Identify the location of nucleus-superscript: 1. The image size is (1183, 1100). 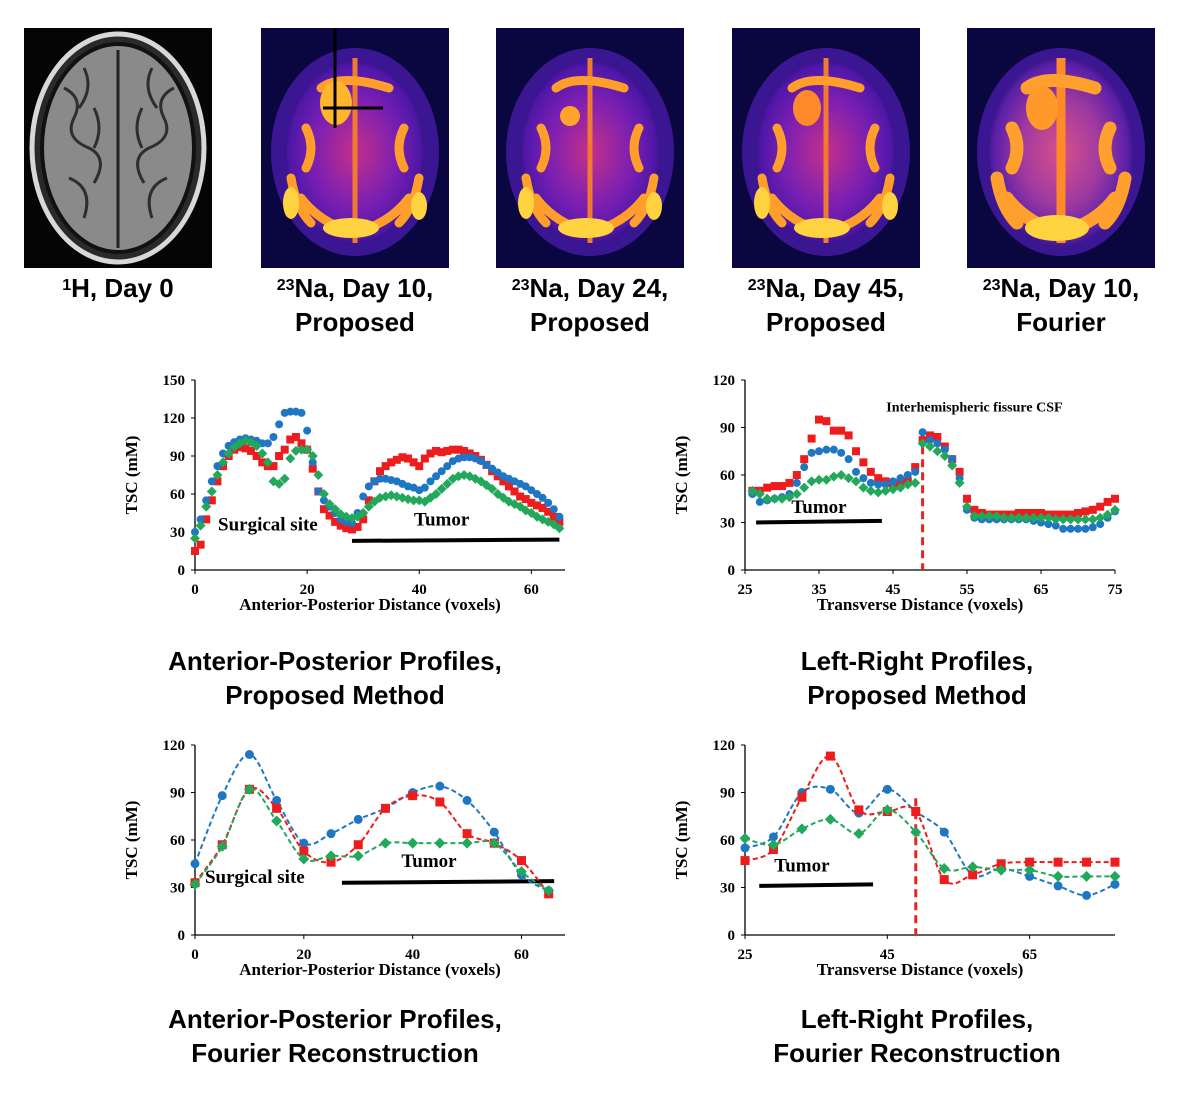
(67, 285).